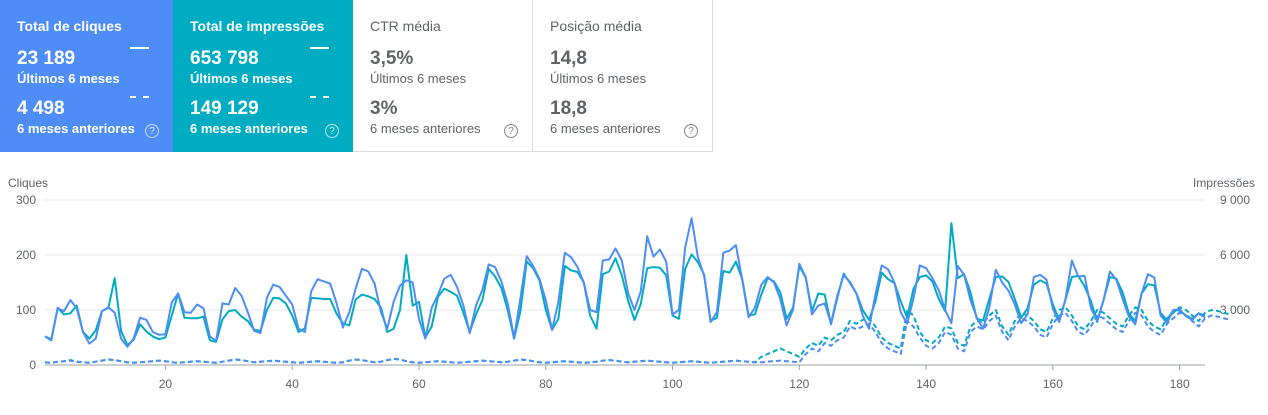  Describe the element at coordinates (41, 108) in the screenshot. I see `previous-value: 4 498` at that location.